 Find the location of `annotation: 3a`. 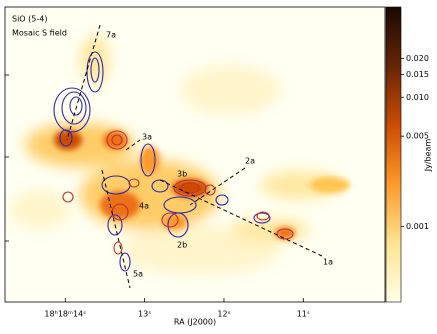

annotation: 3a is located at coordinates (147, 137).